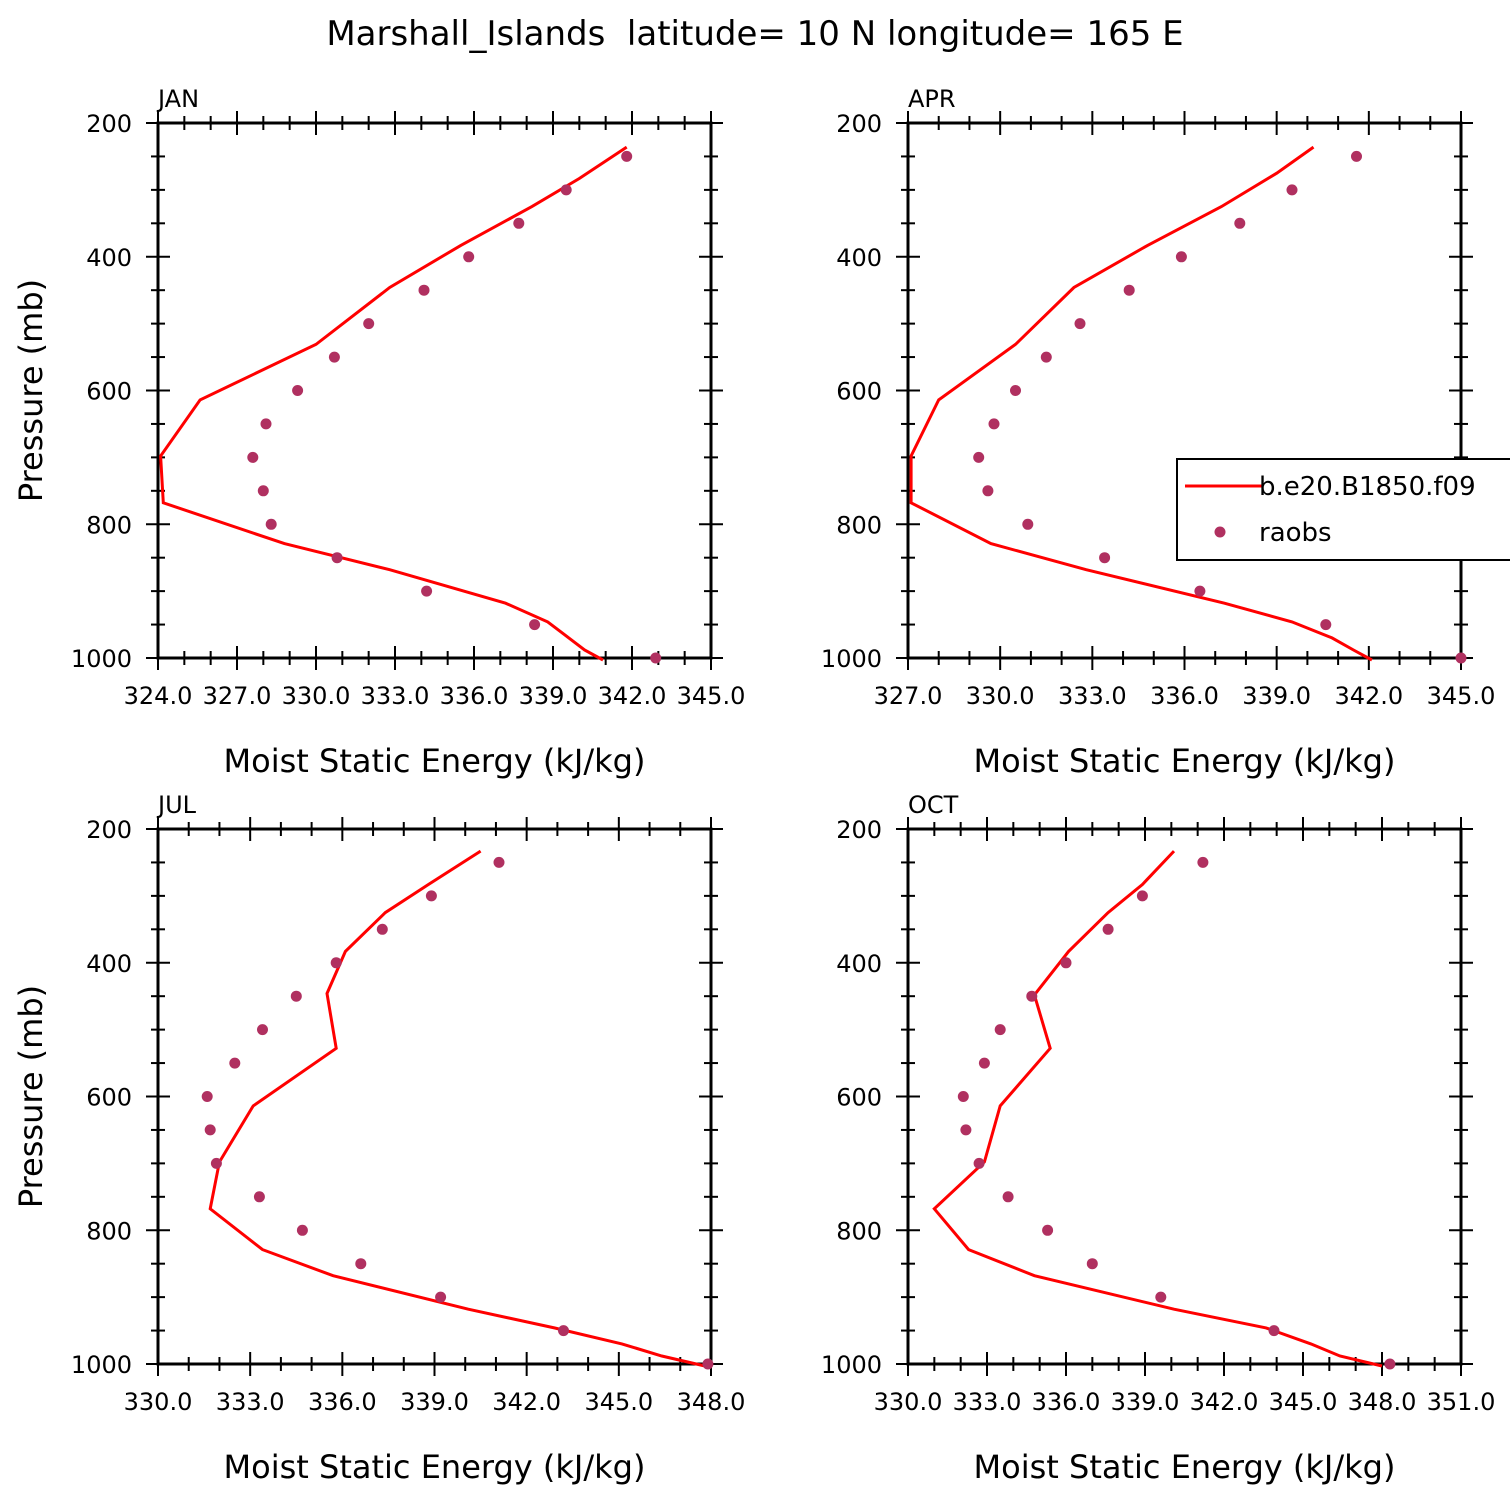 The width and height of the screenshot is (1510, 1510). I want to click on x-tick-label: 345.0, so click(618, 1402).